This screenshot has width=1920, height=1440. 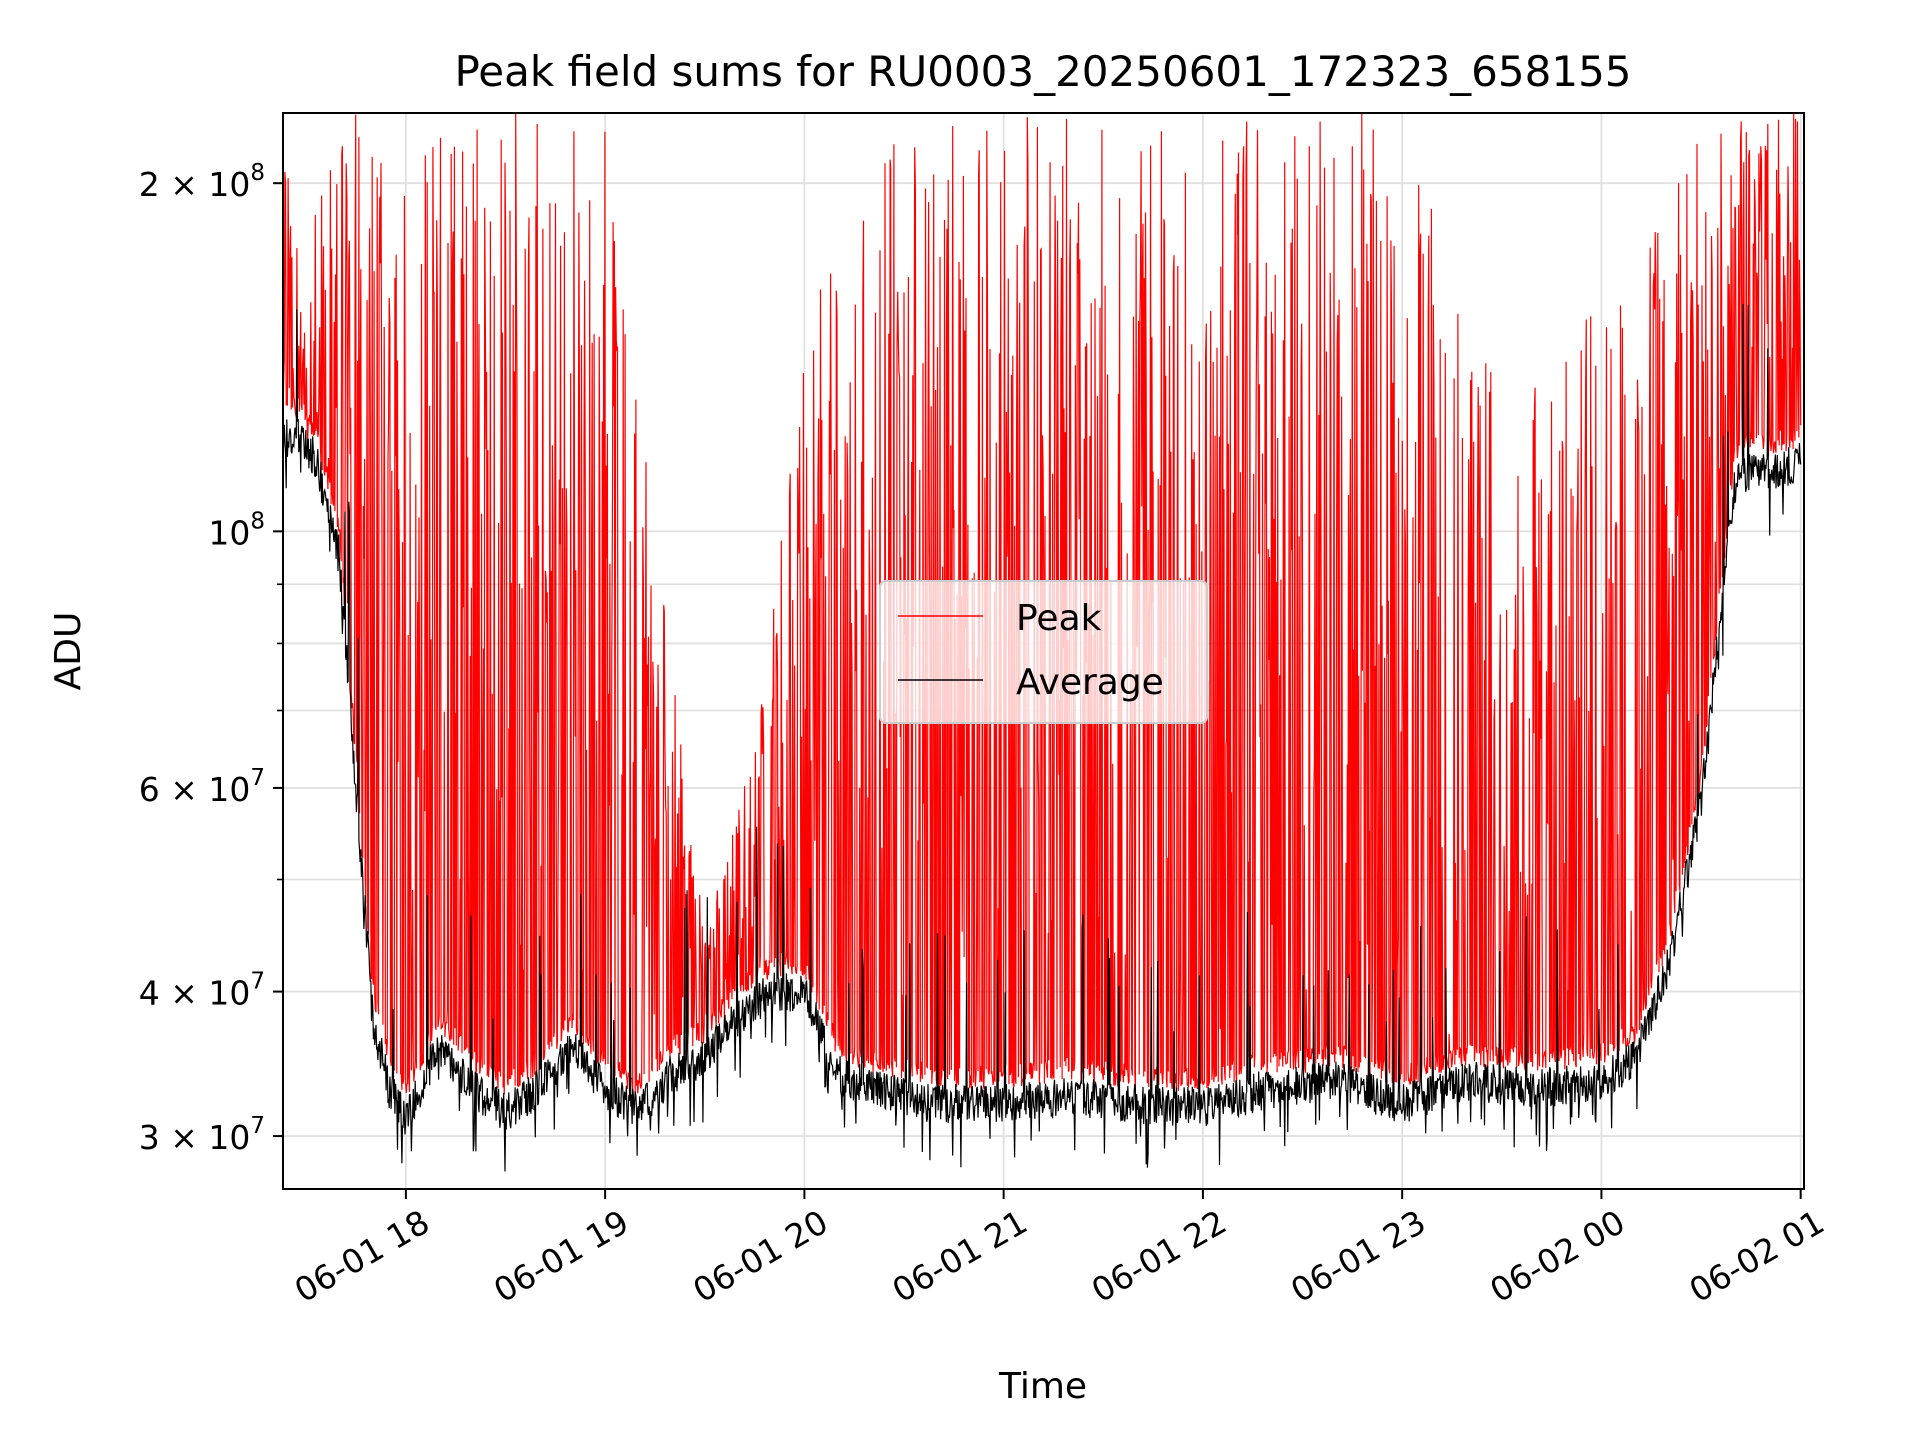 I want to click on y-axis-label: ADU, so click(x=68, y=651).